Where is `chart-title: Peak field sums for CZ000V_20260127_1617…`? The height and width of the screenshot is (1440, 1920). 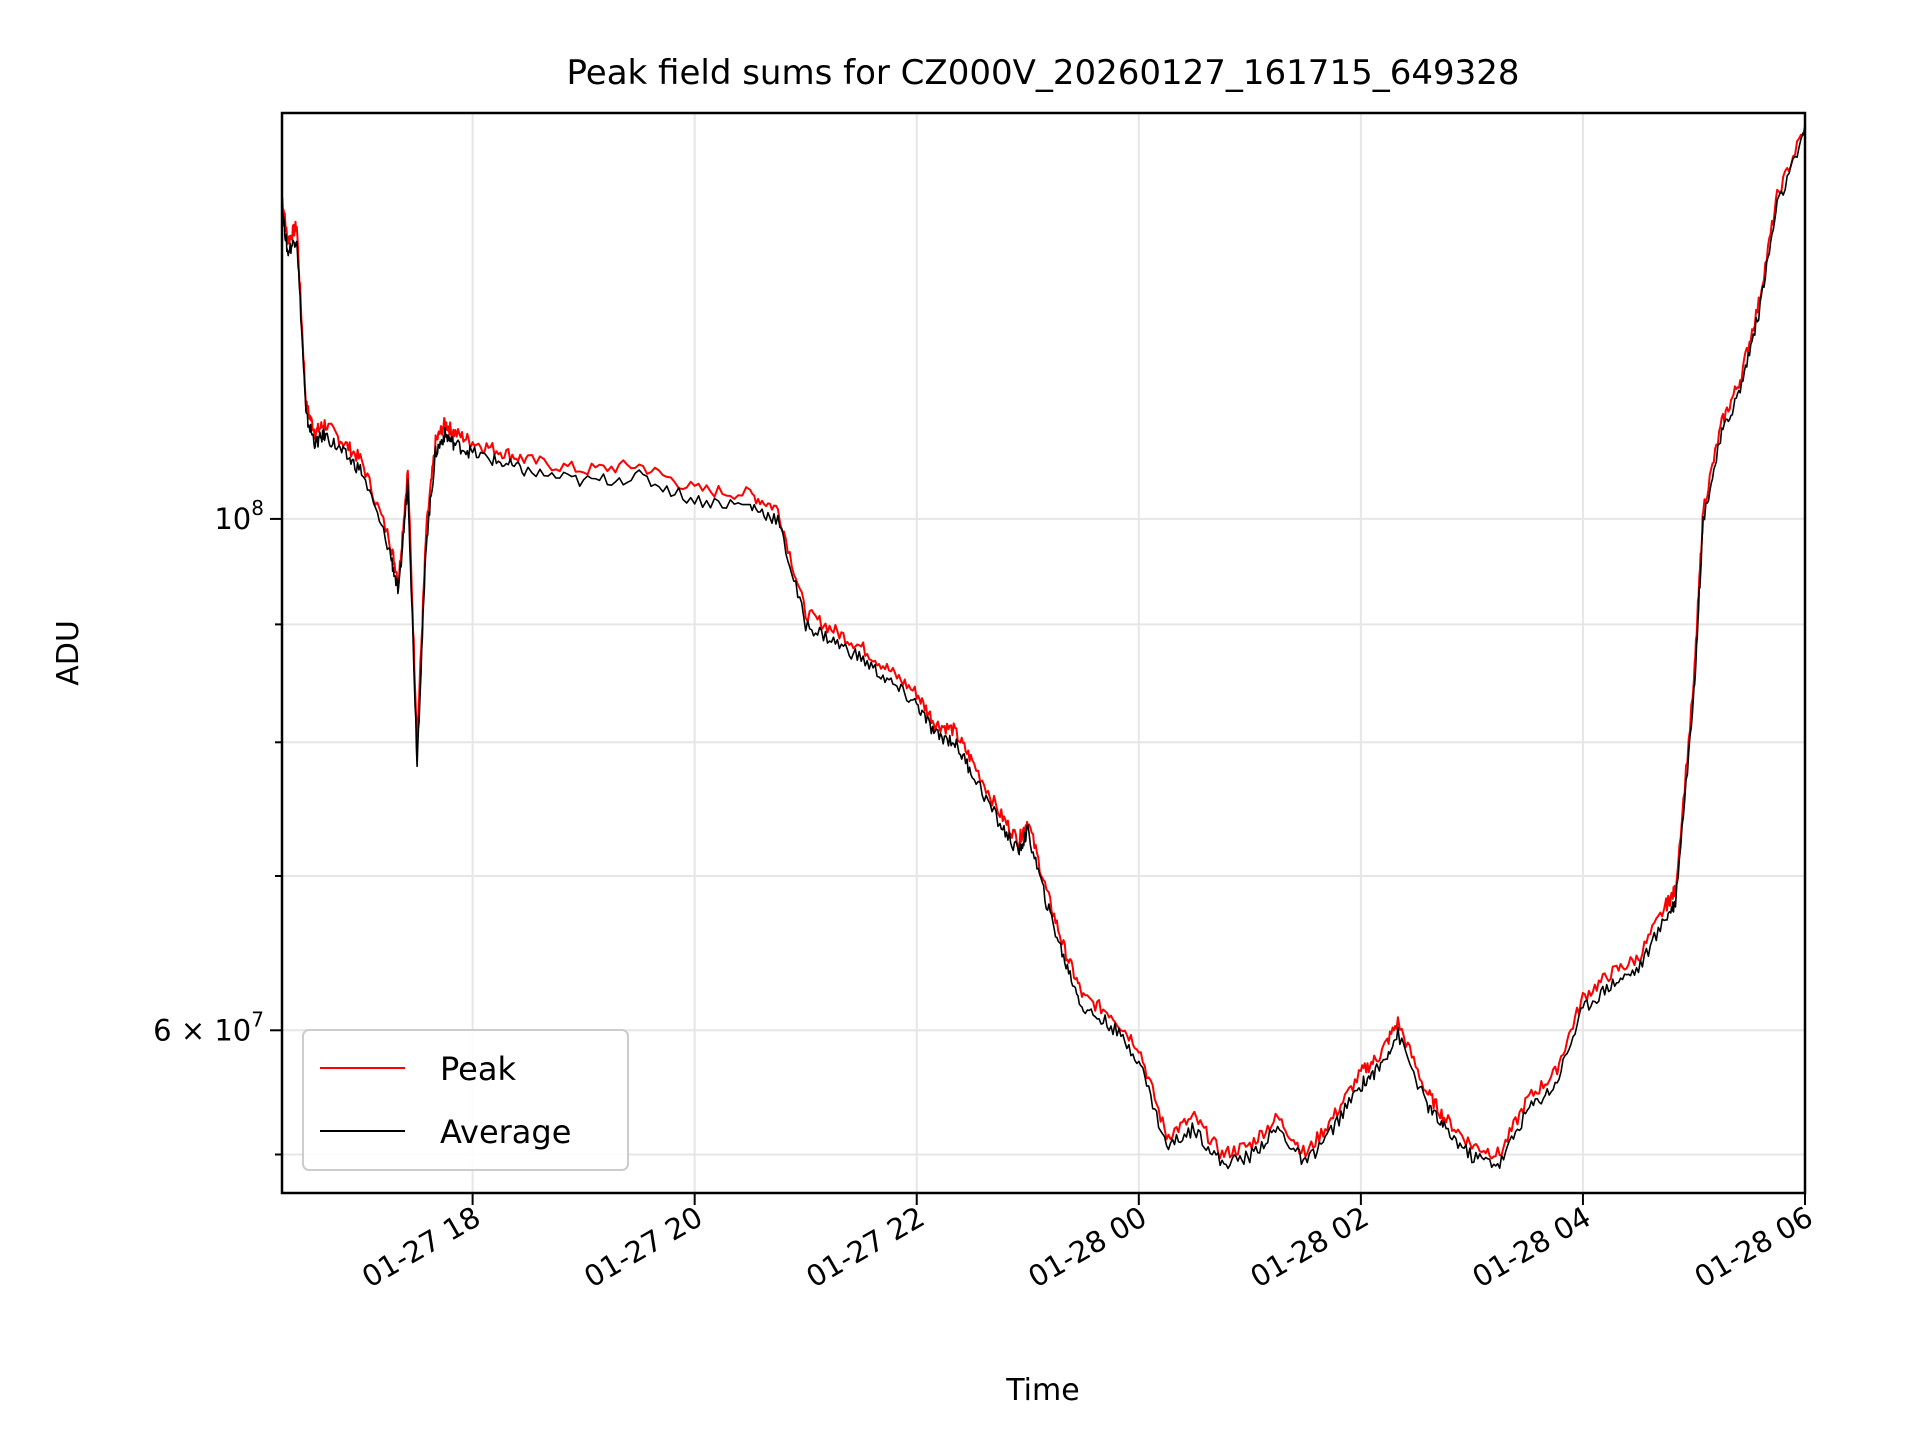 chart-title: Peak field sums for CZ000V_20260127_1617… is located at coordinates (1043, 73).